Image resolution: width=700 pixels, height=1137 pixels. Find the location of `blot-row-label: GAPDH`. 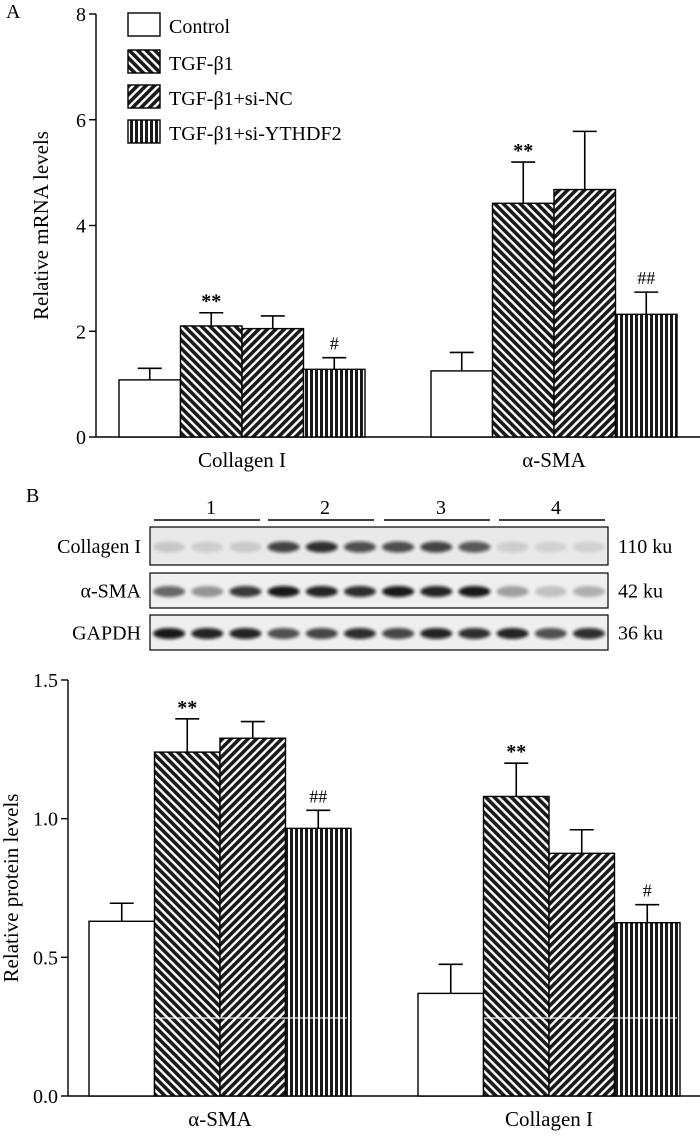

blot-row-label: GAPDH is located at coordinates (106, 634).